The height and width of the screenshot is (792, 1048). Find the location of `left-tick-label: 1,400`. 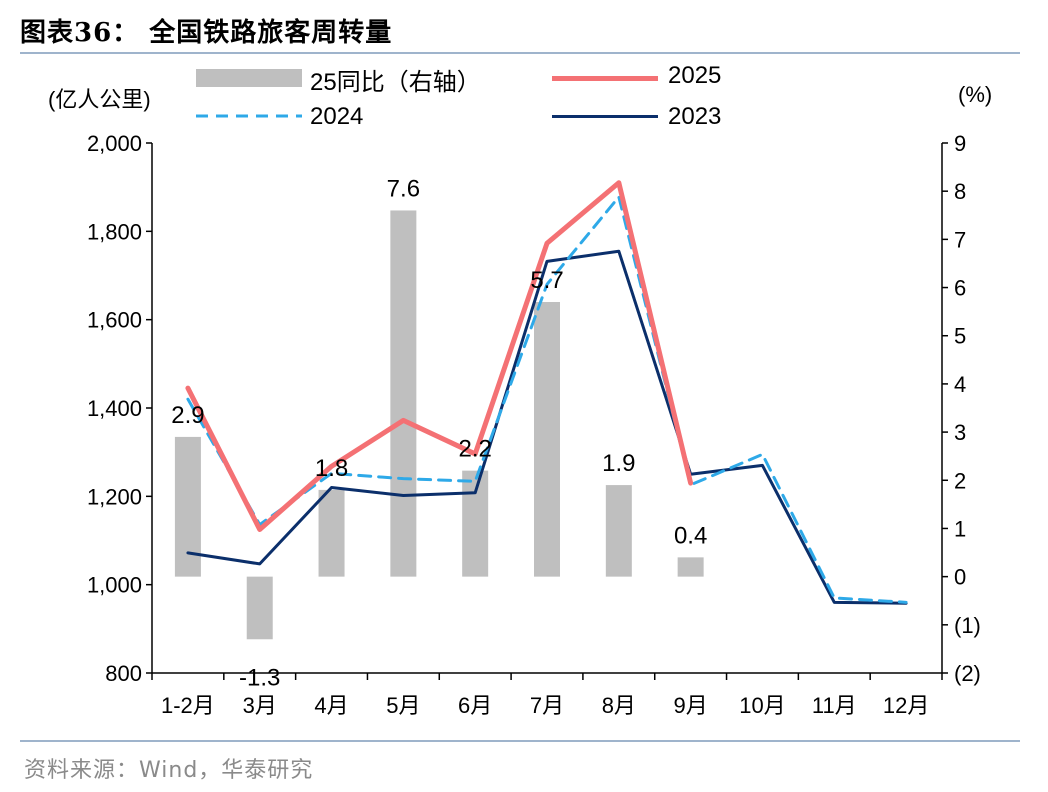

left-tick-label: 1,400 is located at coordinates (114, 408).